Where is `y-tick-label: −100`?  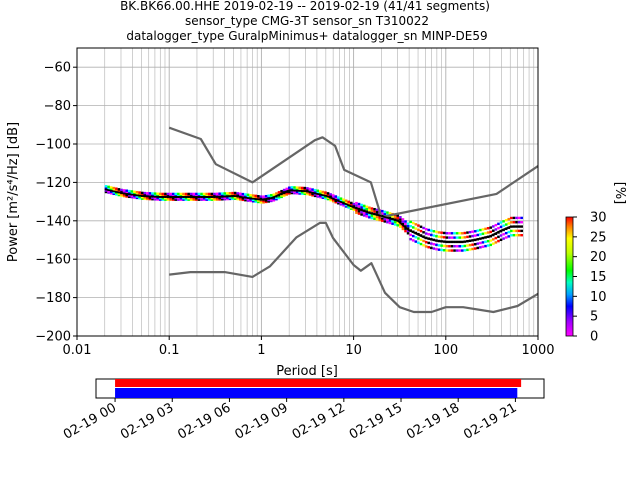 y-tick-label: −100 is located at coordinates (53, 145).